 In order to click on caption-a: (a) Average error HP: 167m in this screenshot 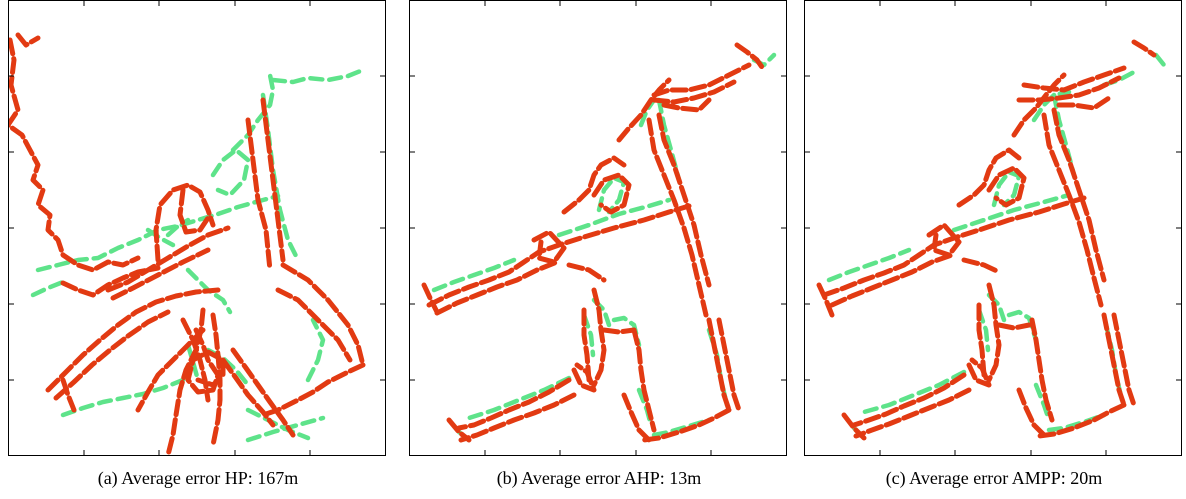, I will do `click(198, 478)`.